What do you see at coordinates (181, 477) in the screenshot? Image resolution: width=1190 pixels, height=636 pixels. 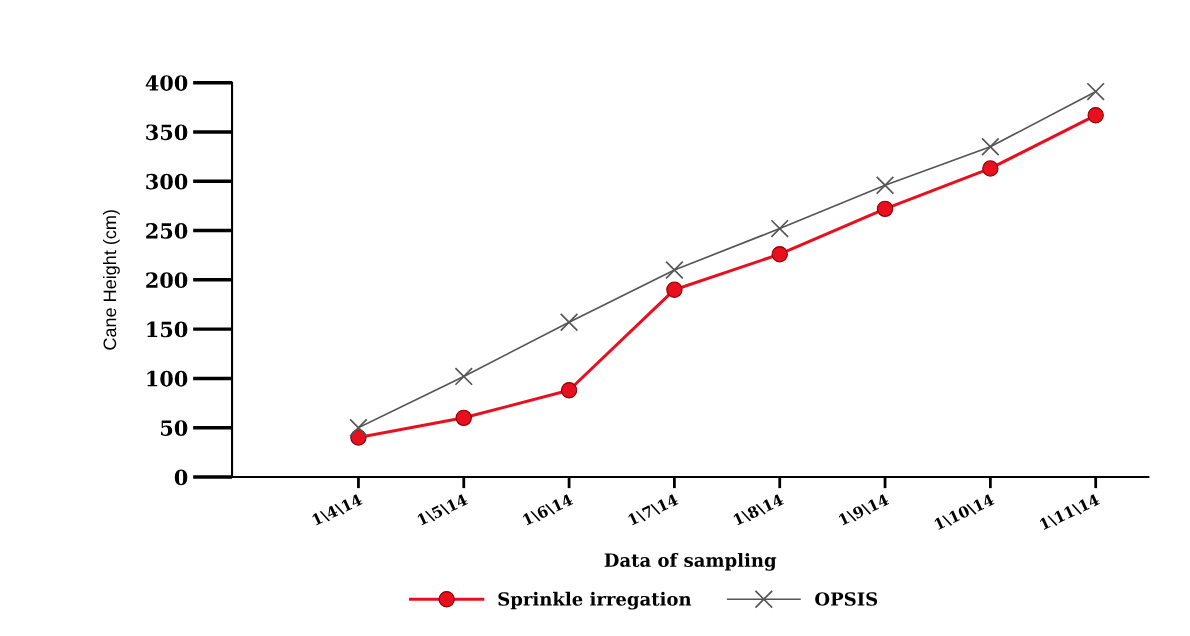 I see `y-tick-label: 0` at bounding box center [181, 477].